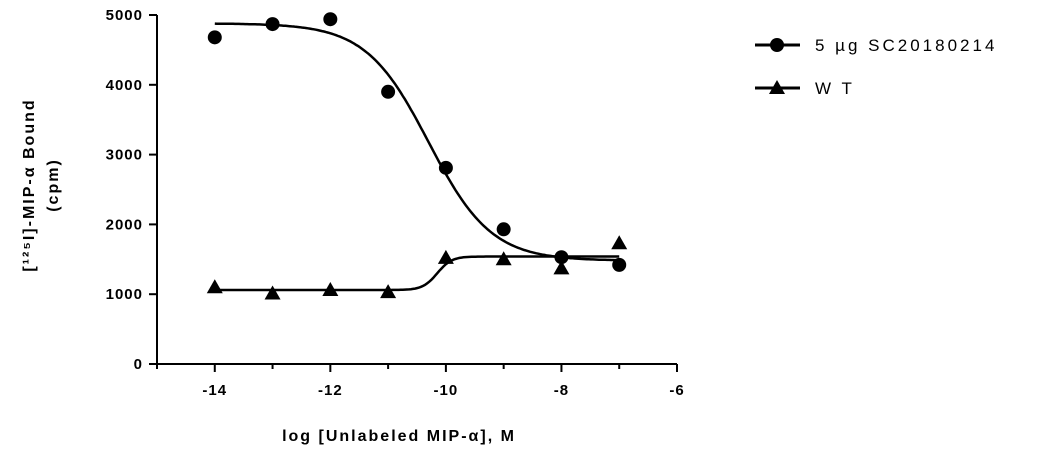 The width and height of the screenshot is (1053, 451). I want to click on x-axis-ticks: -14 -12 -10 -8 -6, so click(420, 381).